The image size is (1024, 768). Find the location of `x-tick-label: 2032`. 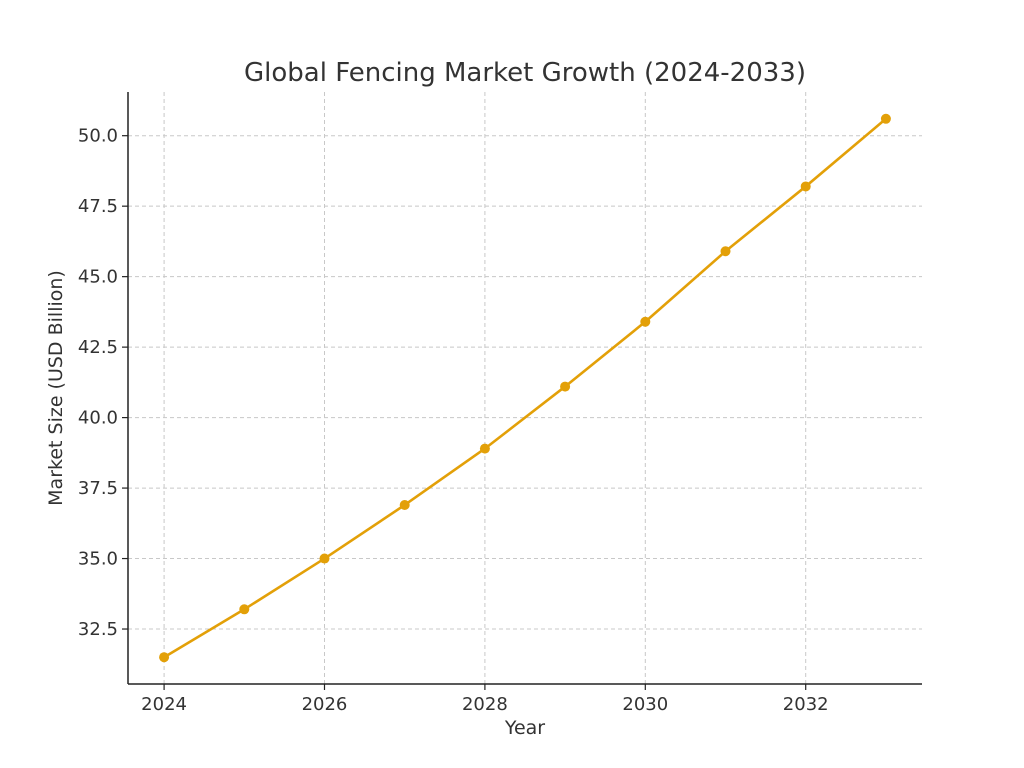

x-tick-label: 2032 is located at coordinates (806, 704).